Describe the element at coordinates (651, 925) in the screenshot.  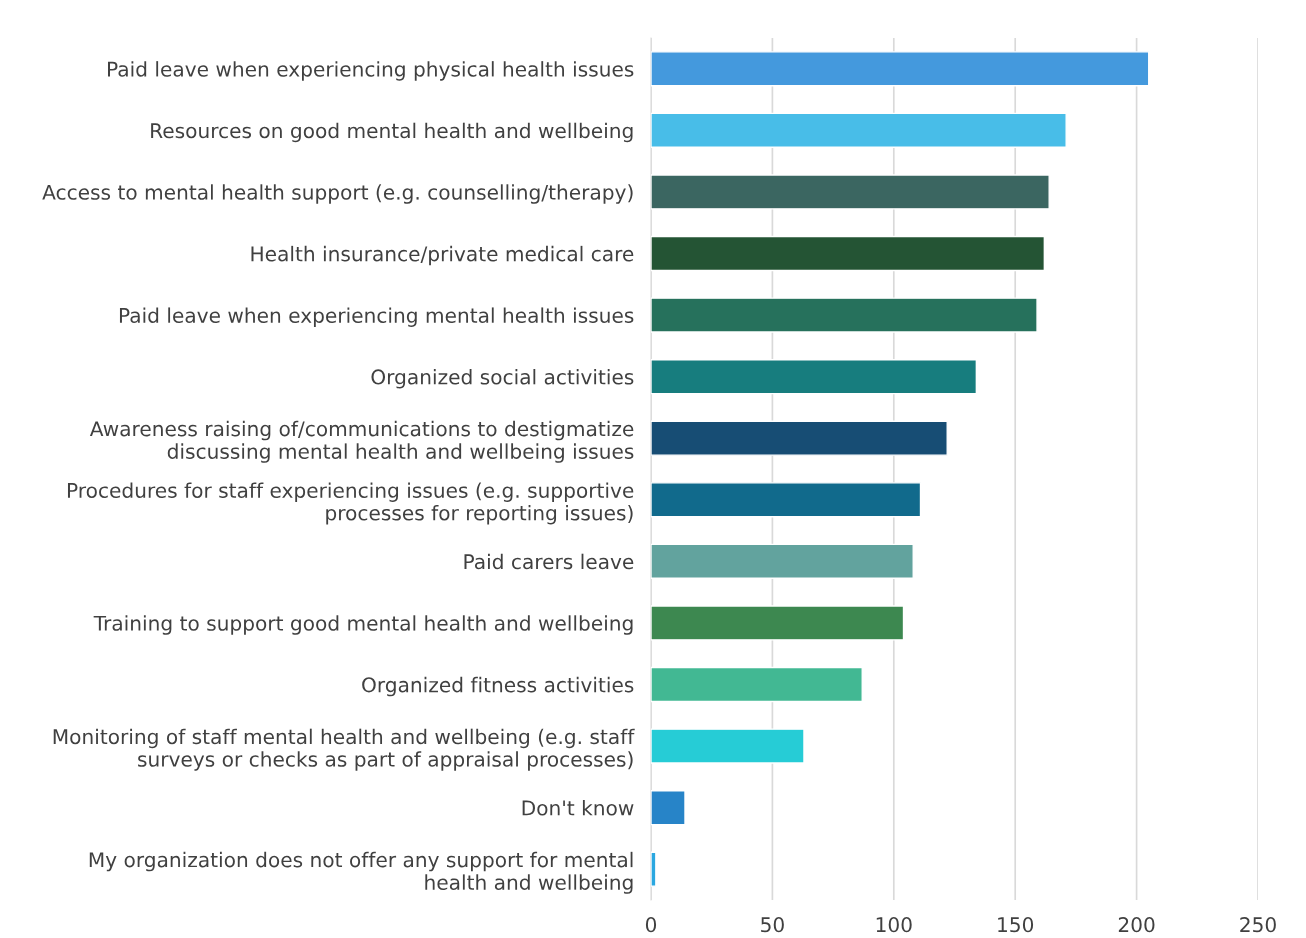
I see `x-tick-label: 0` at that location.